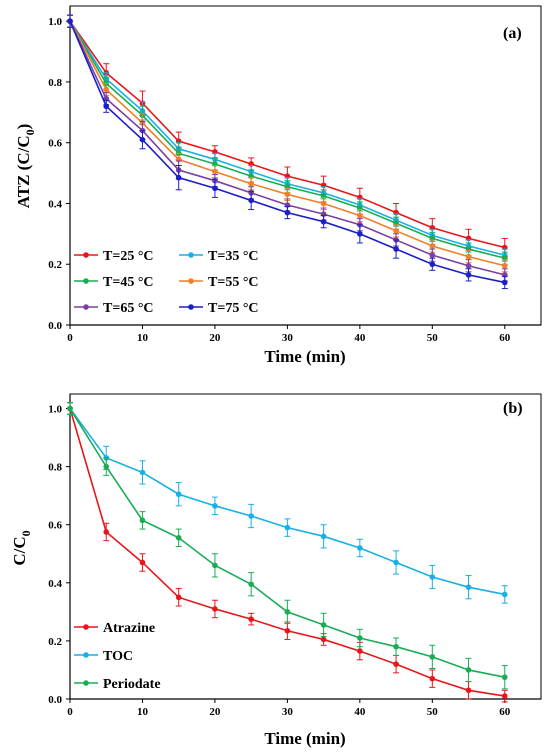  I want to click on x-tick-label: 20, so click(215, 712).